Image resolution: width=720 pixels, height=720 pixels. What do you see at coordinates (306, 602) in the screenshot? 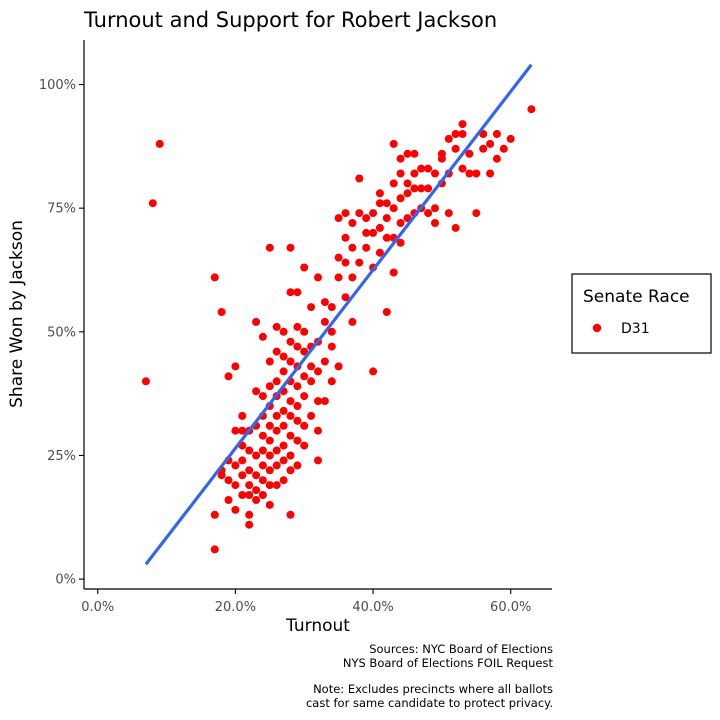
I see `x-ticks: 0.0% 20.0% 40.0% 60.0%` at bounding box center [306, 602].